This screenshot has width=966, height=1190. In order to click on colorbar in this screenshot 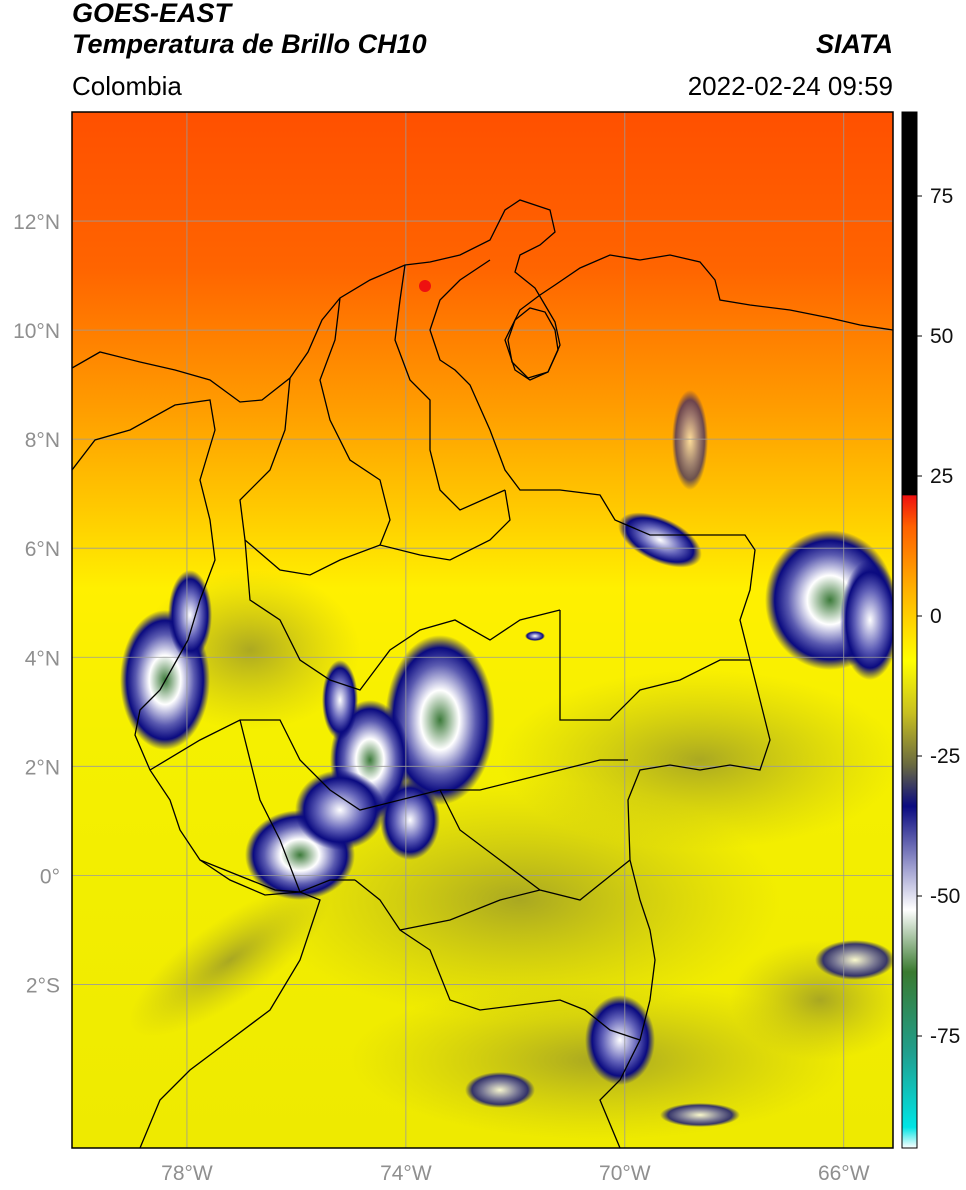, I will do `click(909, 630)`.